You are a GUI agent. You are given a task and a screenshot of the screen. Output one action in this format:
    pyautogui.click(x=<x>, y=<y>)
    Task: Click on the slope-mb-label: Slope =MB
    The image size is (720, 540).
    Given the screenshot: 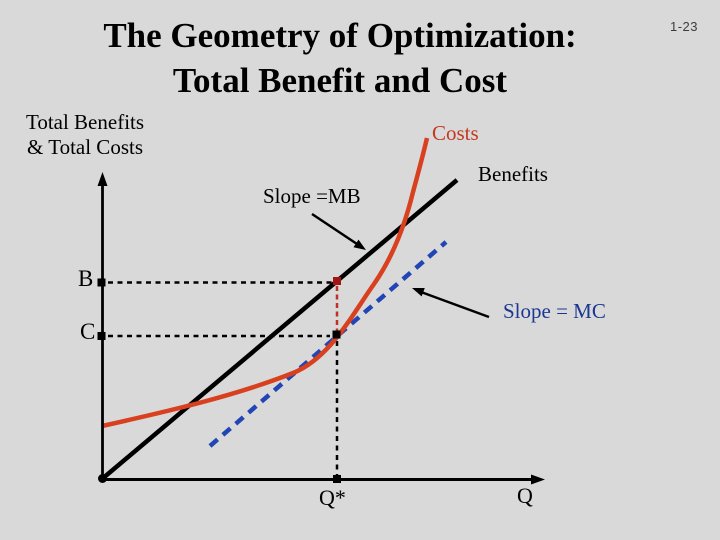 What is the action you would take?
    pyautogui.click(x=312, y=196)
    